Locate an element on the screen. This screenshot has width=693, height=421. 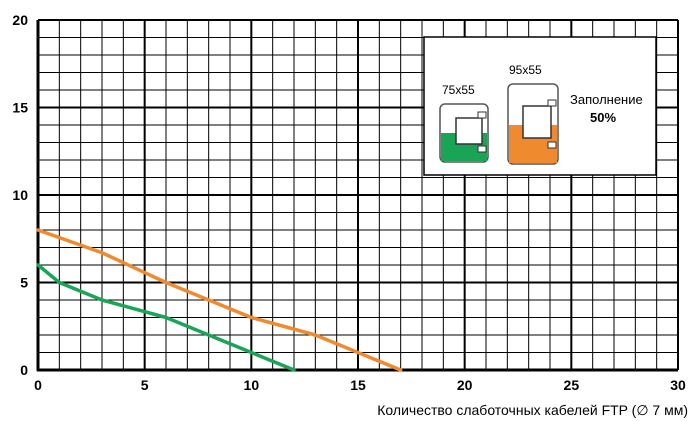
legend-fill-label: Заполнение is located at coordinates (606, 99).